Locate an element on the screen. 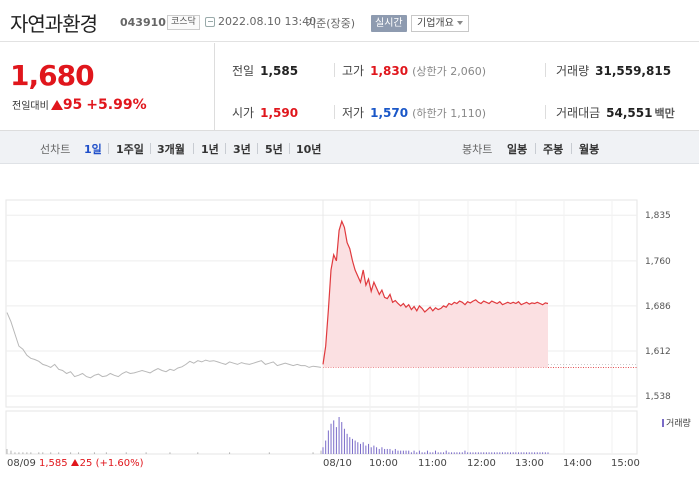 This screenshot has width=699, height=488. x-tick-label: 12:00 is located at coordinates (481, 463).